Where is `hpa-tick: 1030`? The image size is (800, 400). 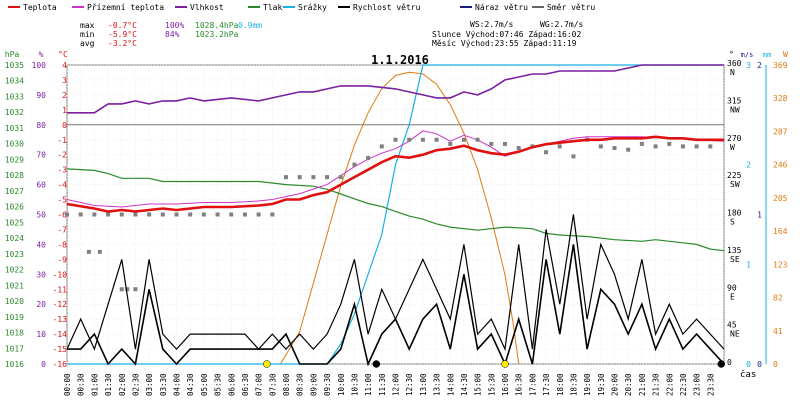
hpa-tick: 1030 is located at coordinates (14, 144).